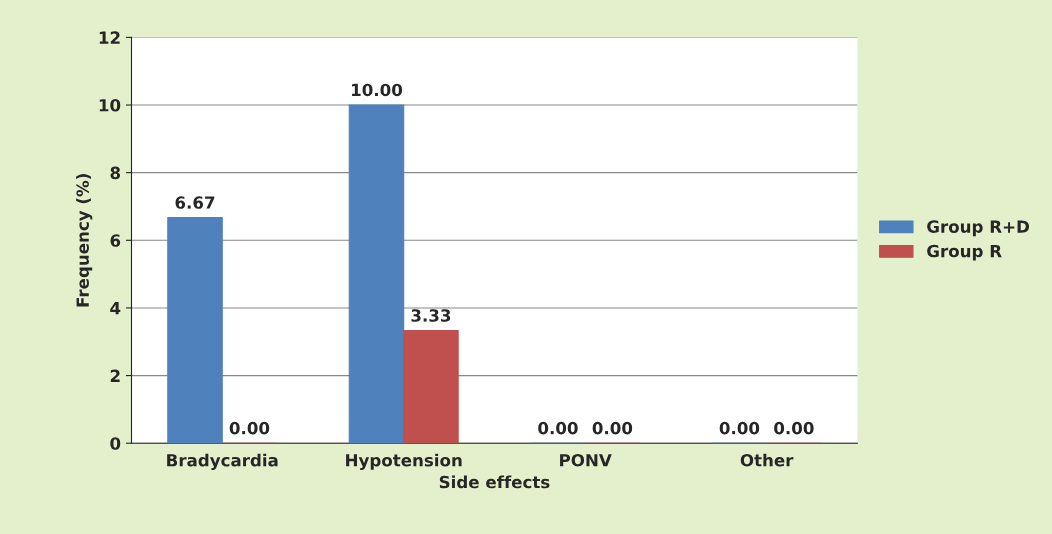  Describe the element at coordinates (964, 252) in the screenshot. I see `legend-label: Group R` at that location.